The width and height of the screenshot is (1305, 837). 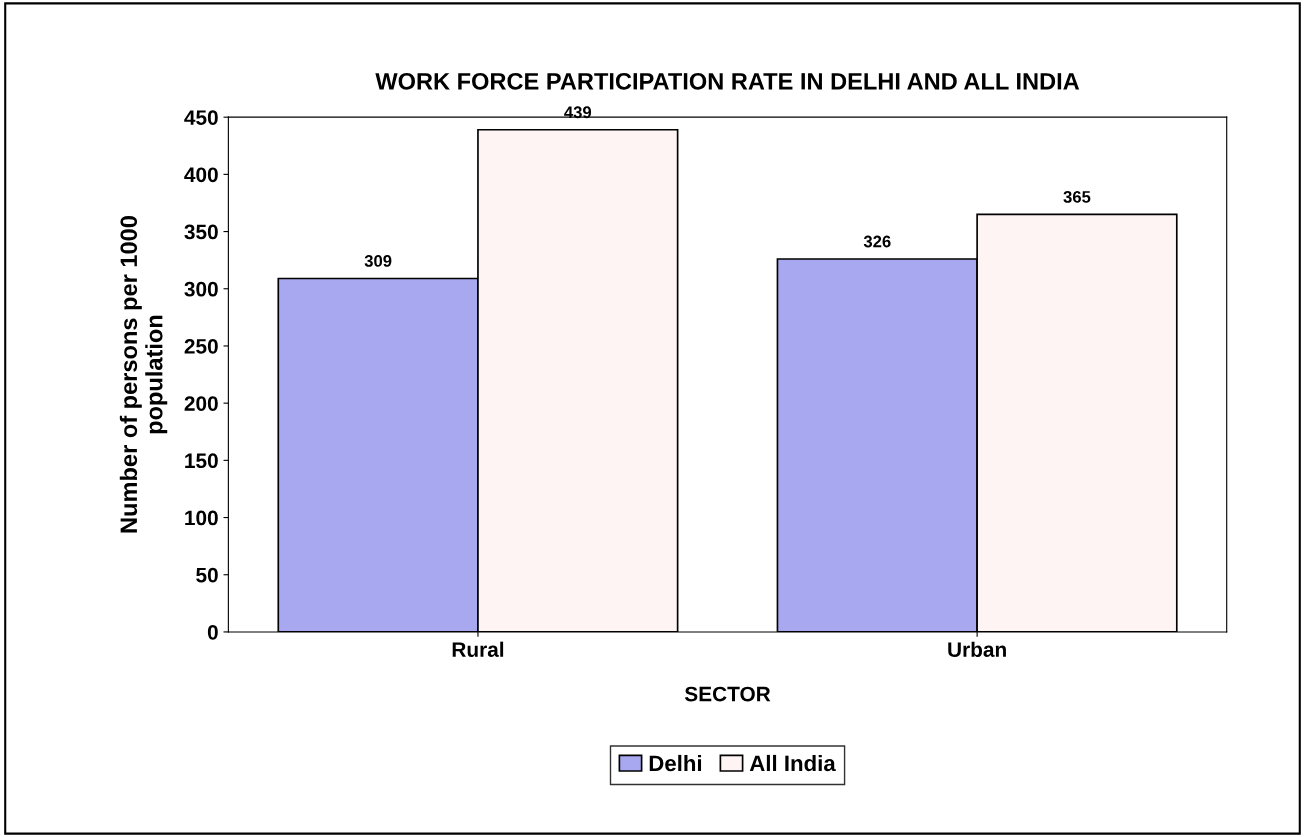 I want to click on y-tick-label: 200, so click(x=201, y=403).